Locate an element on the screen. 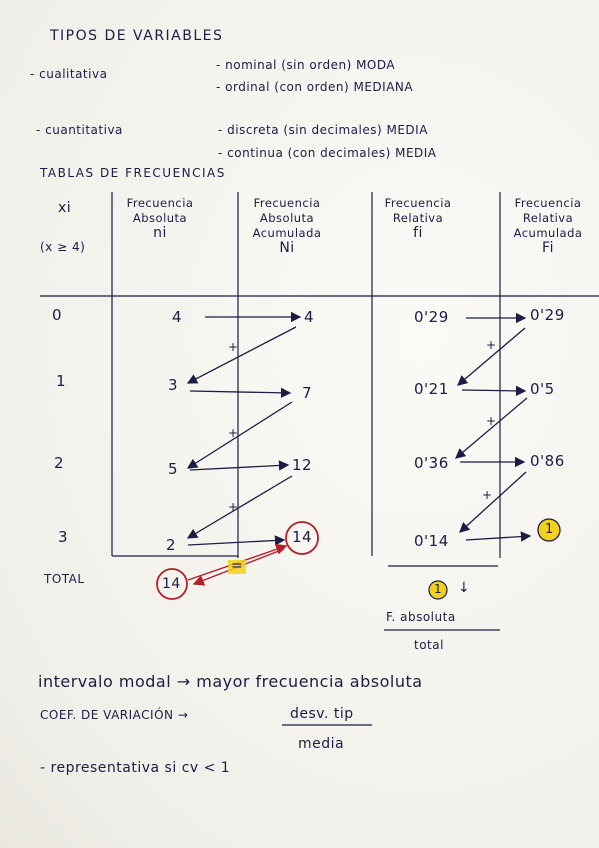 This screenshot has width=599, height=848. zigzag-plus-6: + is located at coordinates (487, 495).